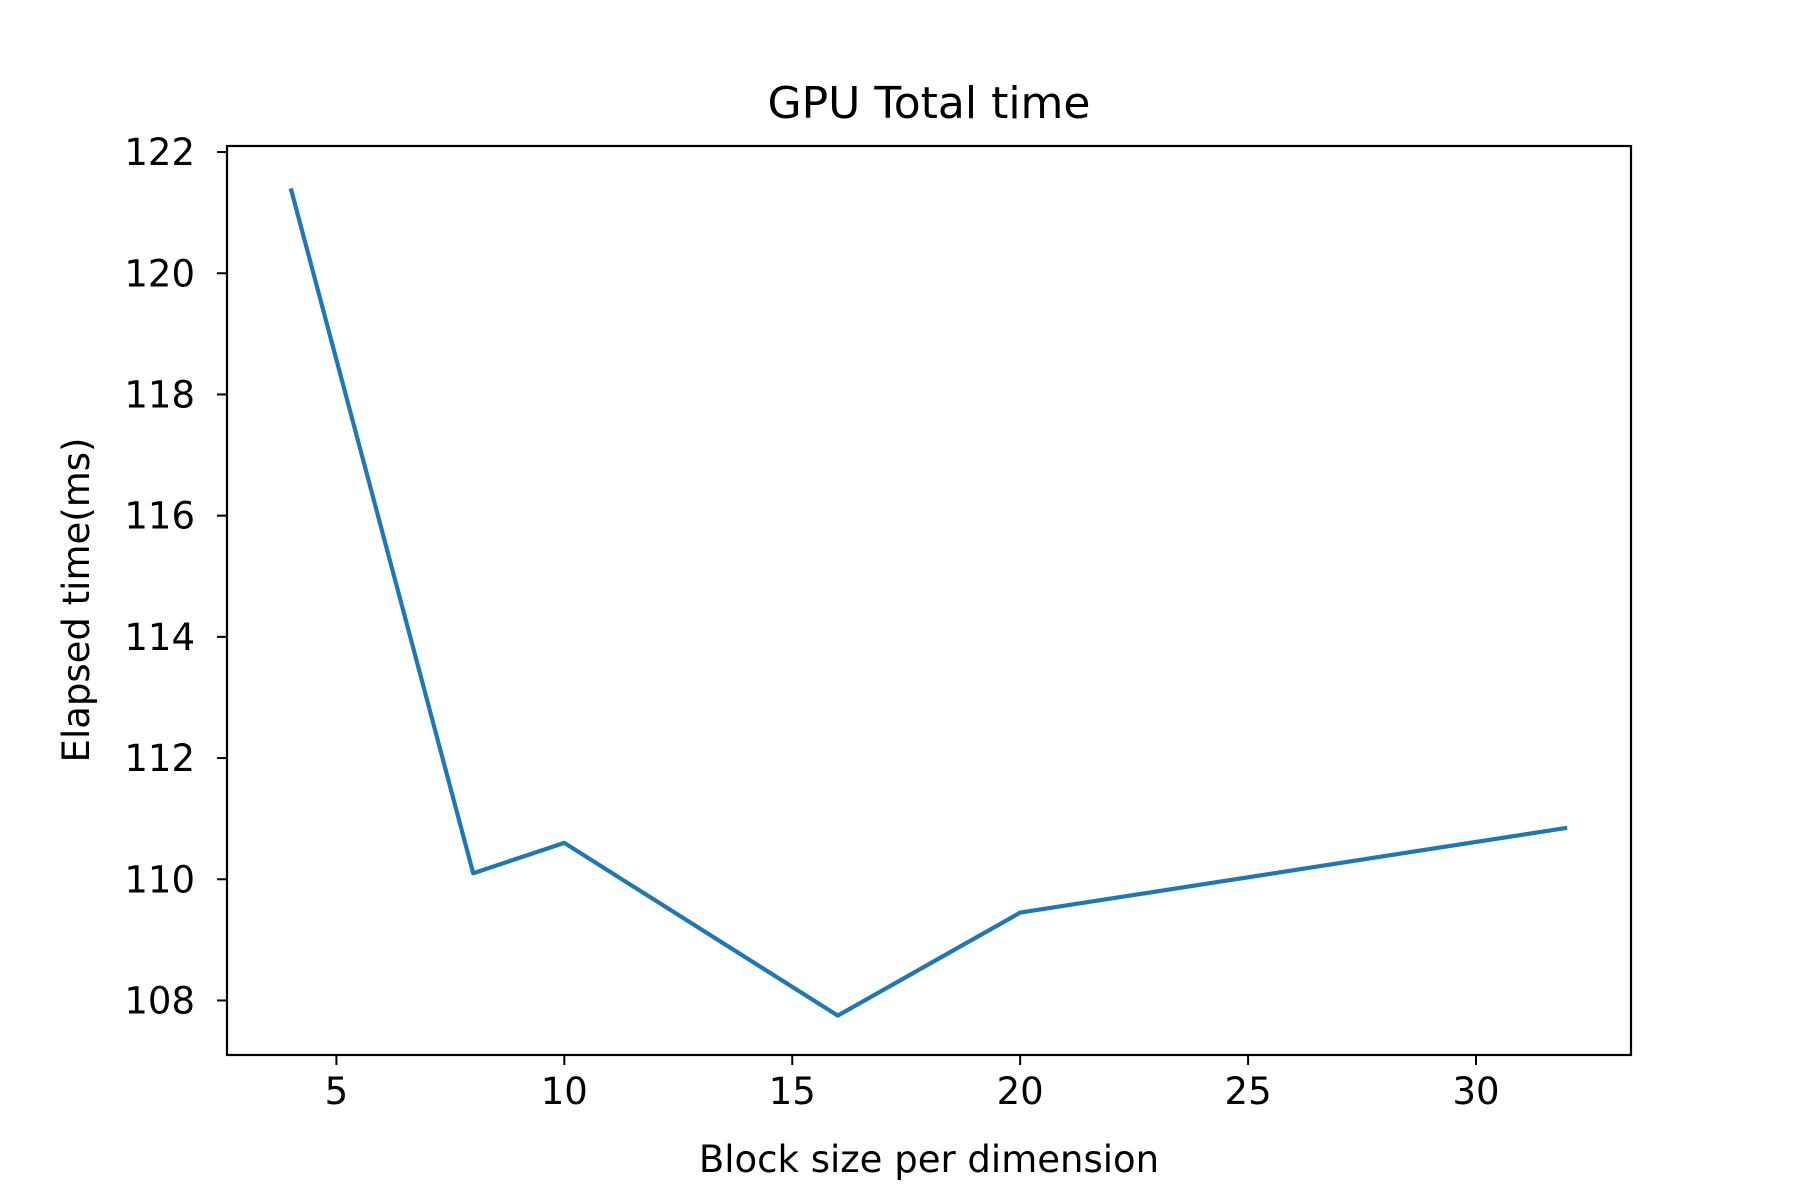  Describe the element at coordinates (929, 1159) in the screenshot. I see `x-axis-title: Block size per dimension` at that location.